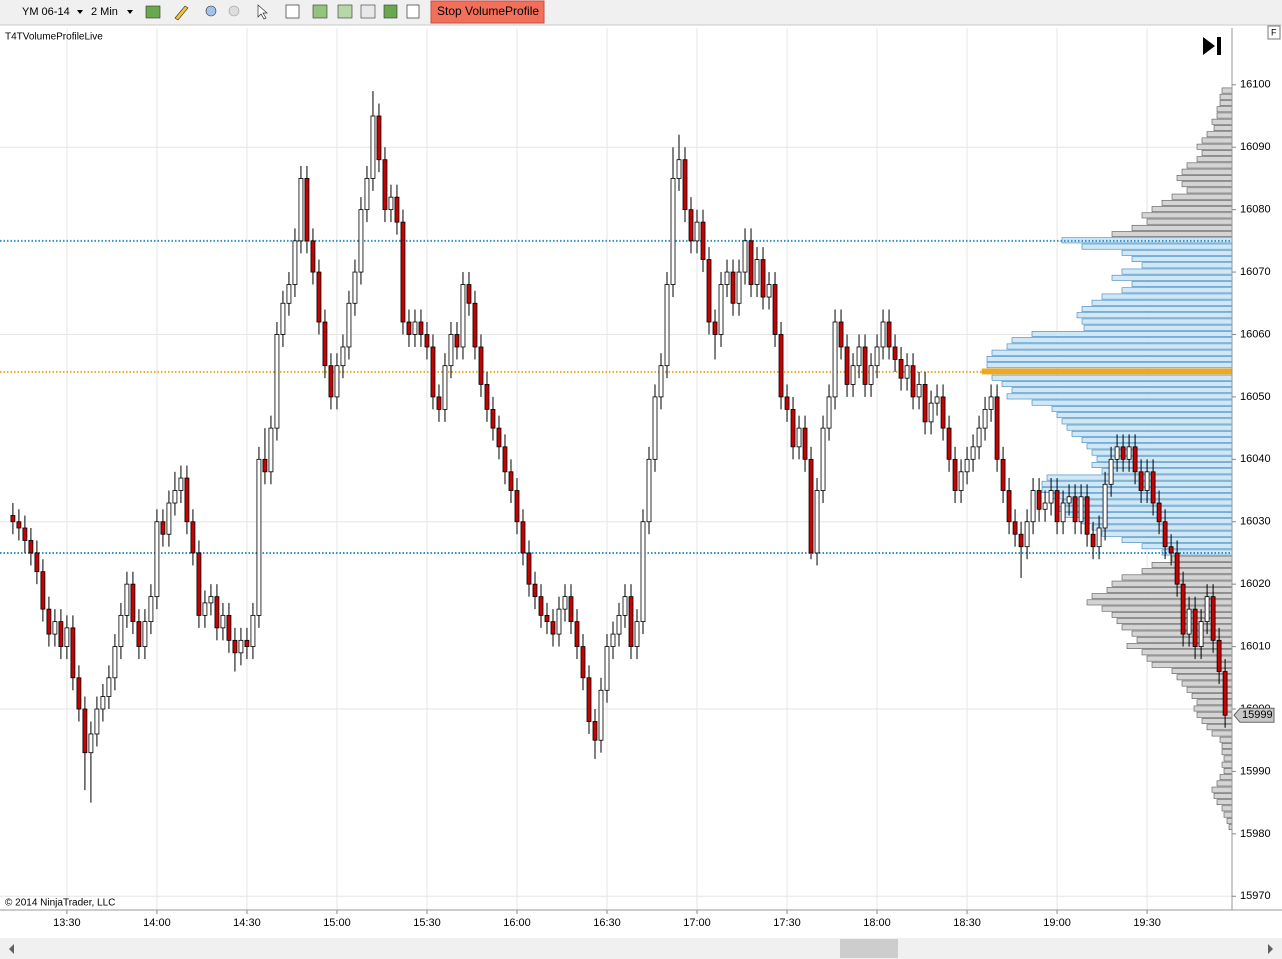 The image size is (1282, 959). Describe the element at coordinates (1255, 771) in the screenshot. I see `y-tick-label: 15990` at that location.